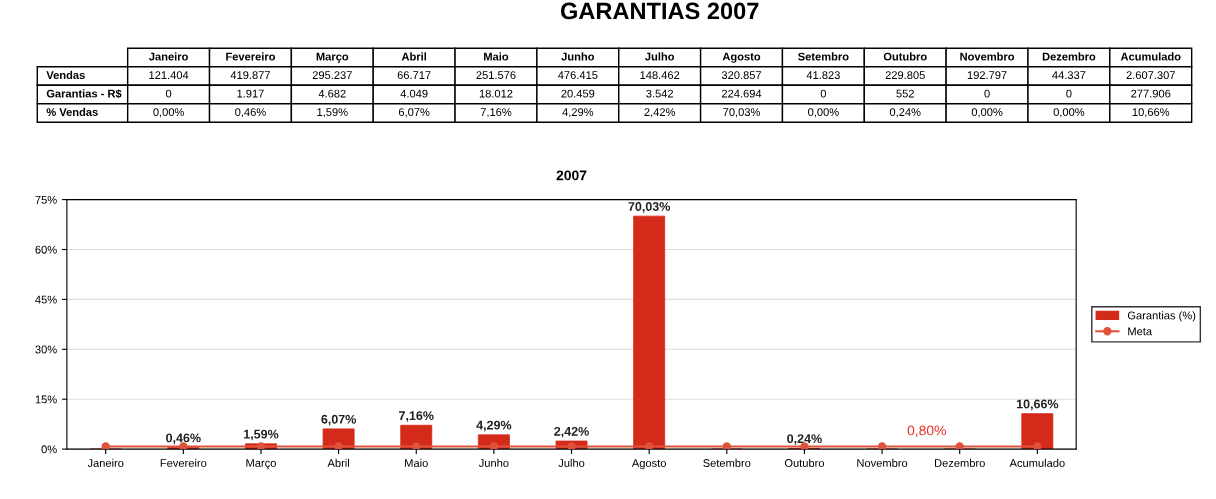  Describe the element at coordinates (183, 462) in the screenshot. I see `x-tick-label: Fevereiro` at that location.